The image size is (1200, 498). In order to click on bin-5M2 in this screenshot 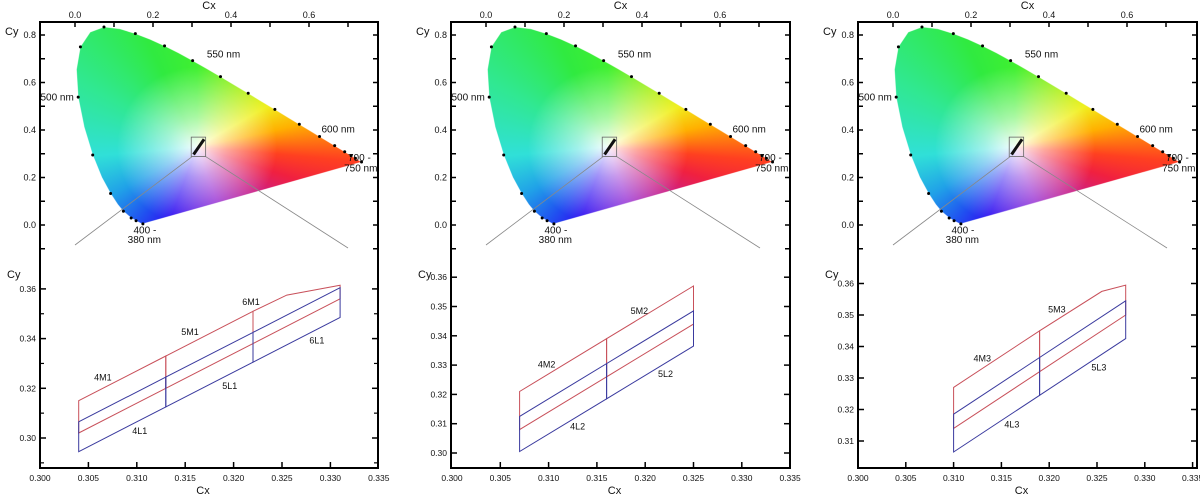, I will do `click(650, 331)`.